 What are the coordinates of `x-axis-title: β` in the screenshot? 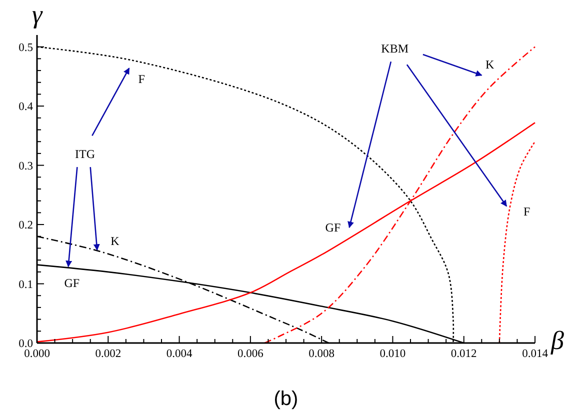 It's located at (557, 340).